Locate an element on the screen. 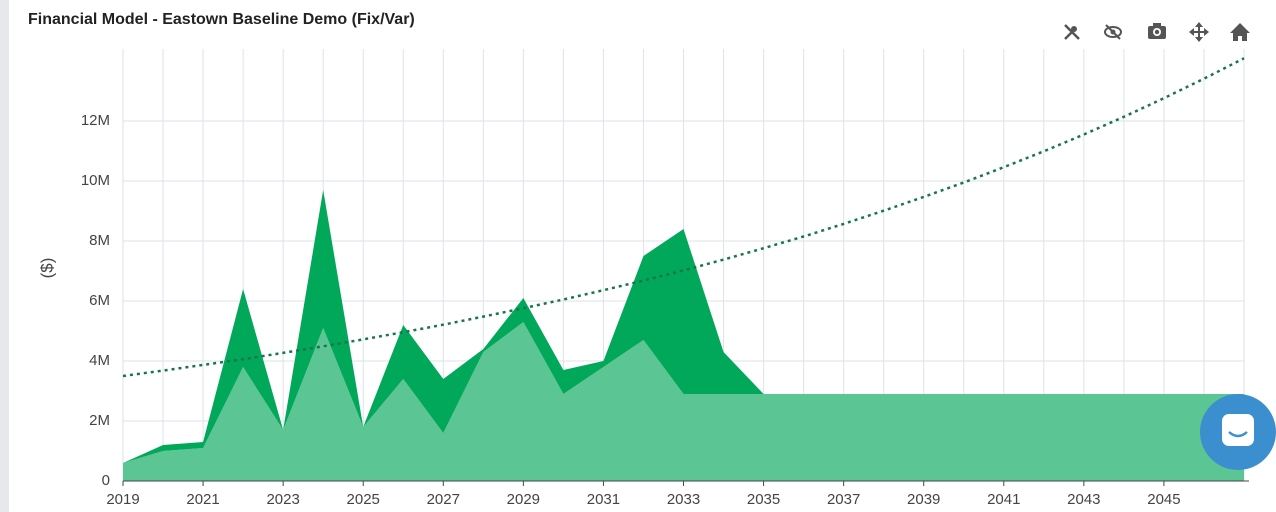 This screenshot has height=512, width=1276. x-tick-label: 2023 is located at coordinates (282, 499).